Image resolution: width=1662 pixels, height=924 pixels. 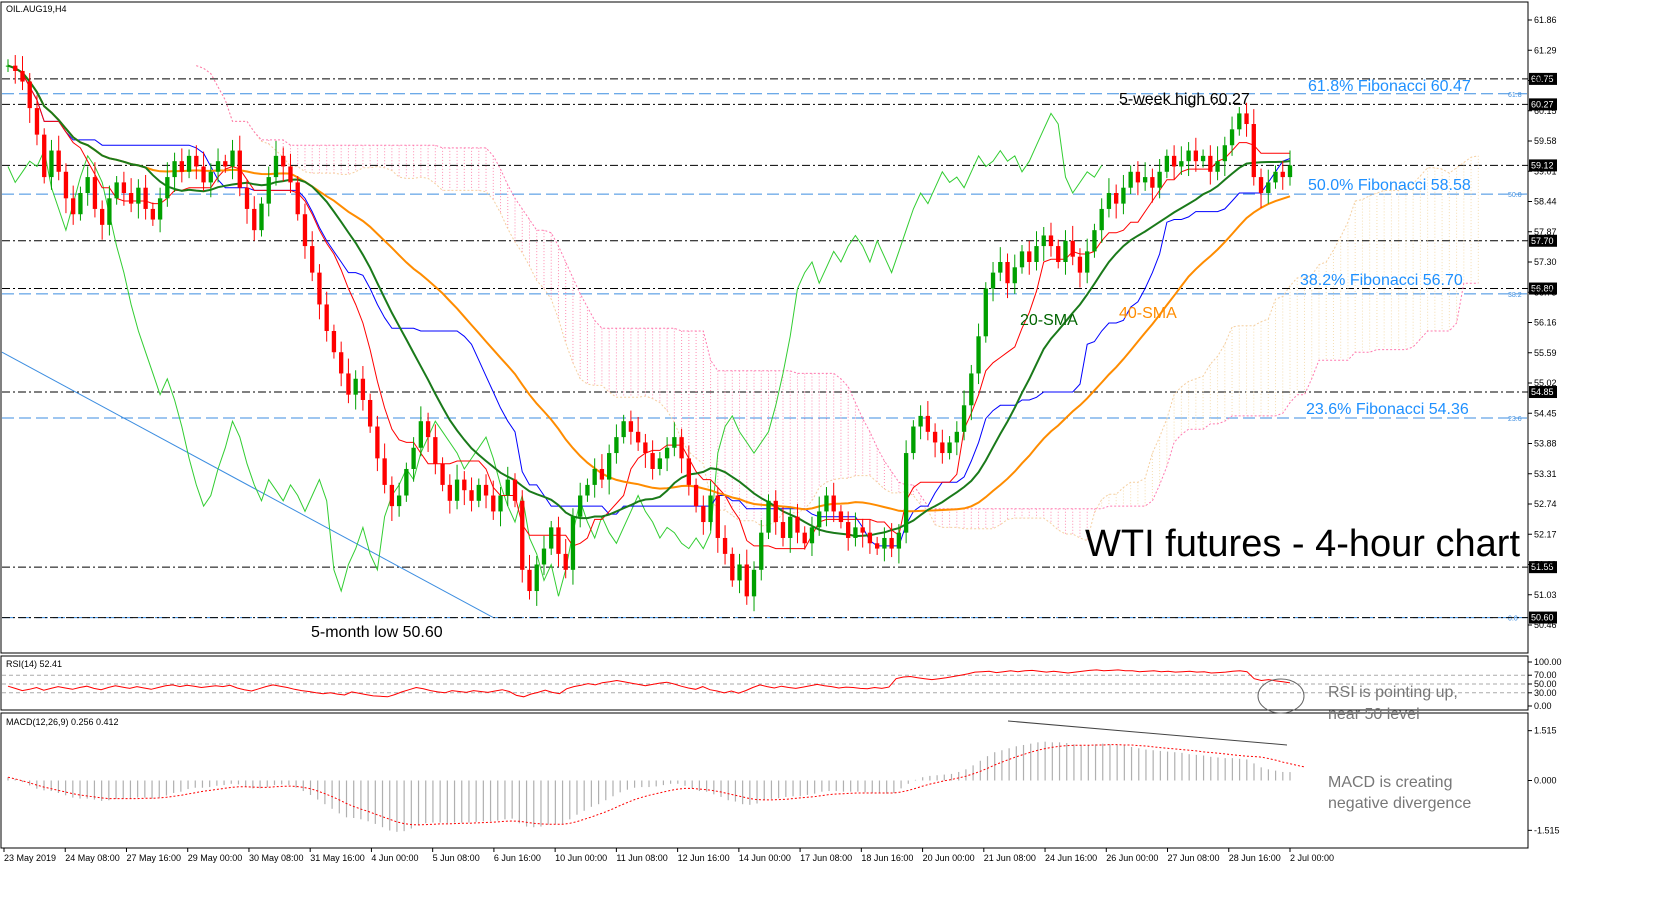 I want to click on y-tick-label: 58.44, so click(x=1545, y=202).